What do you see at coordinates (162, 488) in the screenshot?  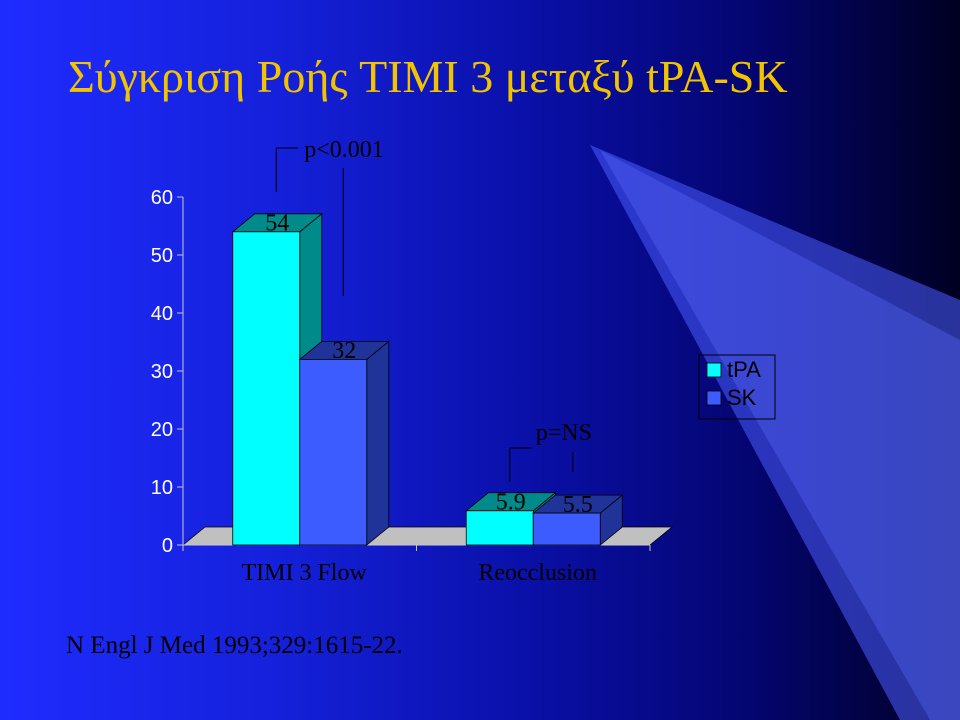 I see `y-tick-label: 10` at bounding box center [162, 488].